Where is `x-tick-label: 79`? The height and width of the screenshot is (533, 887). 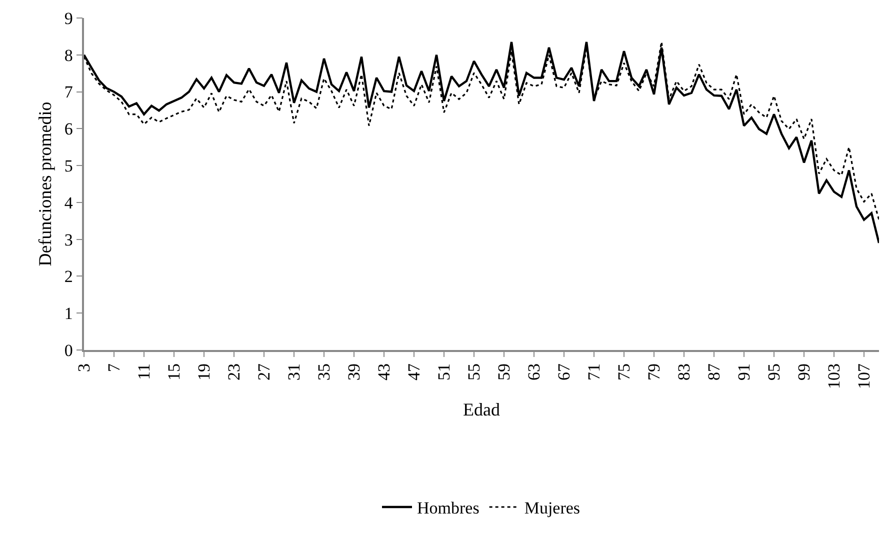 x-tick-label: 79 is located at coordinates (654, 372).